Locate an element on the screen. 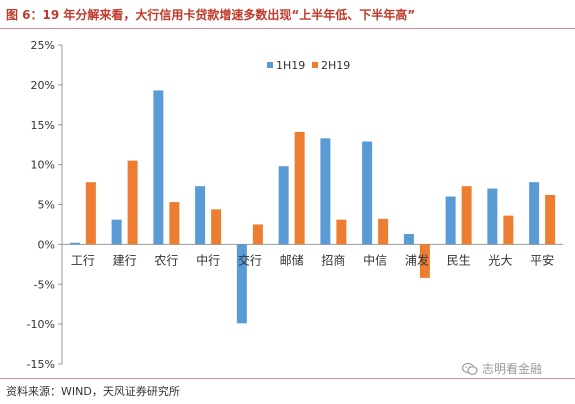  title-bar: 图 6：19 年分解来看，大行信用卡贷款增速多数出现“上半年低、下半年高” is located at coordinates (287, 13).